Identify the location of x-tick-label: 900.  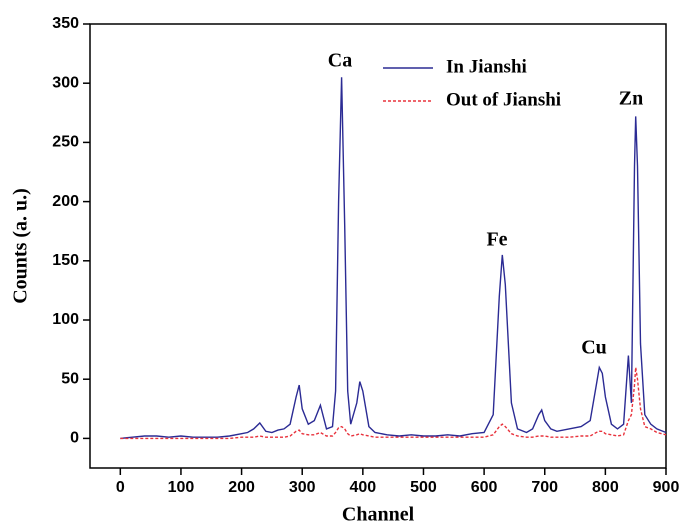
(666, 487).